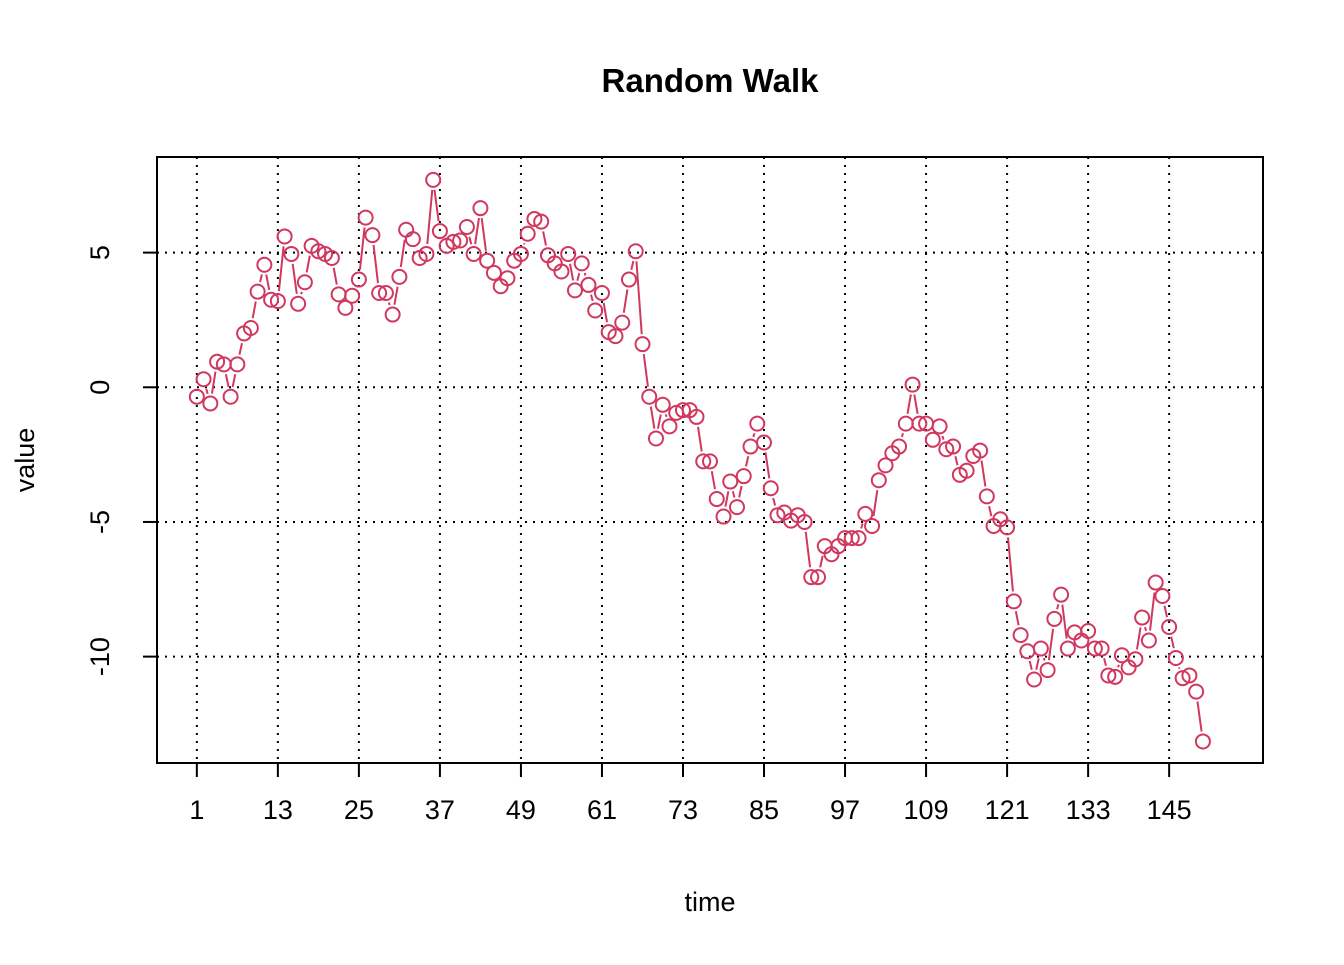 This screenshot has width=1344, height=965. What do you see at coordinates (764, 810) in the screenshot?
I see `x-tick-label: 85` at bounding box center [764, 810].